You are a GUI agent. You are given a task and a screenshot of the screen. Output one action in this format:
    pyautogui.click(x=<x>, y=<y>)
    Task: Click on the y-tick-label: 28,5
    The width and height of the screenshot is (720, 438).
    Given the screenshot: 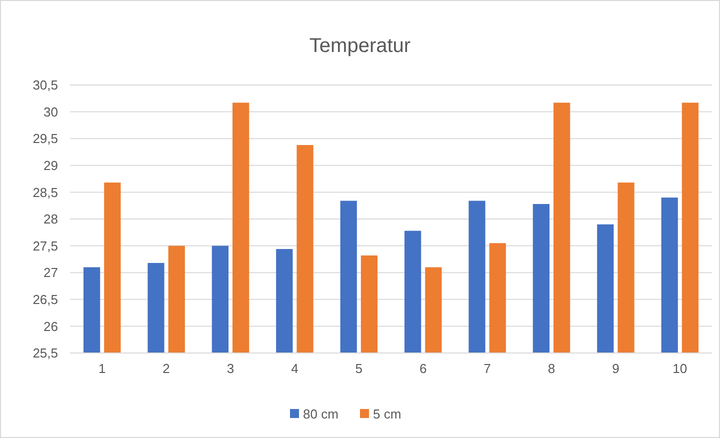 What is the action you would take?
    pyautogui.click(x=45, y=192)
    